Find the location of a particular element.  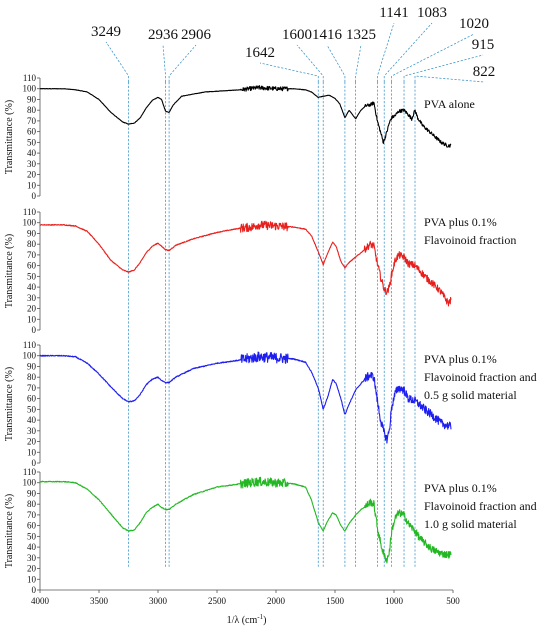

panel-2-y-tick-label: 10 is located at coordinates (32, 319).